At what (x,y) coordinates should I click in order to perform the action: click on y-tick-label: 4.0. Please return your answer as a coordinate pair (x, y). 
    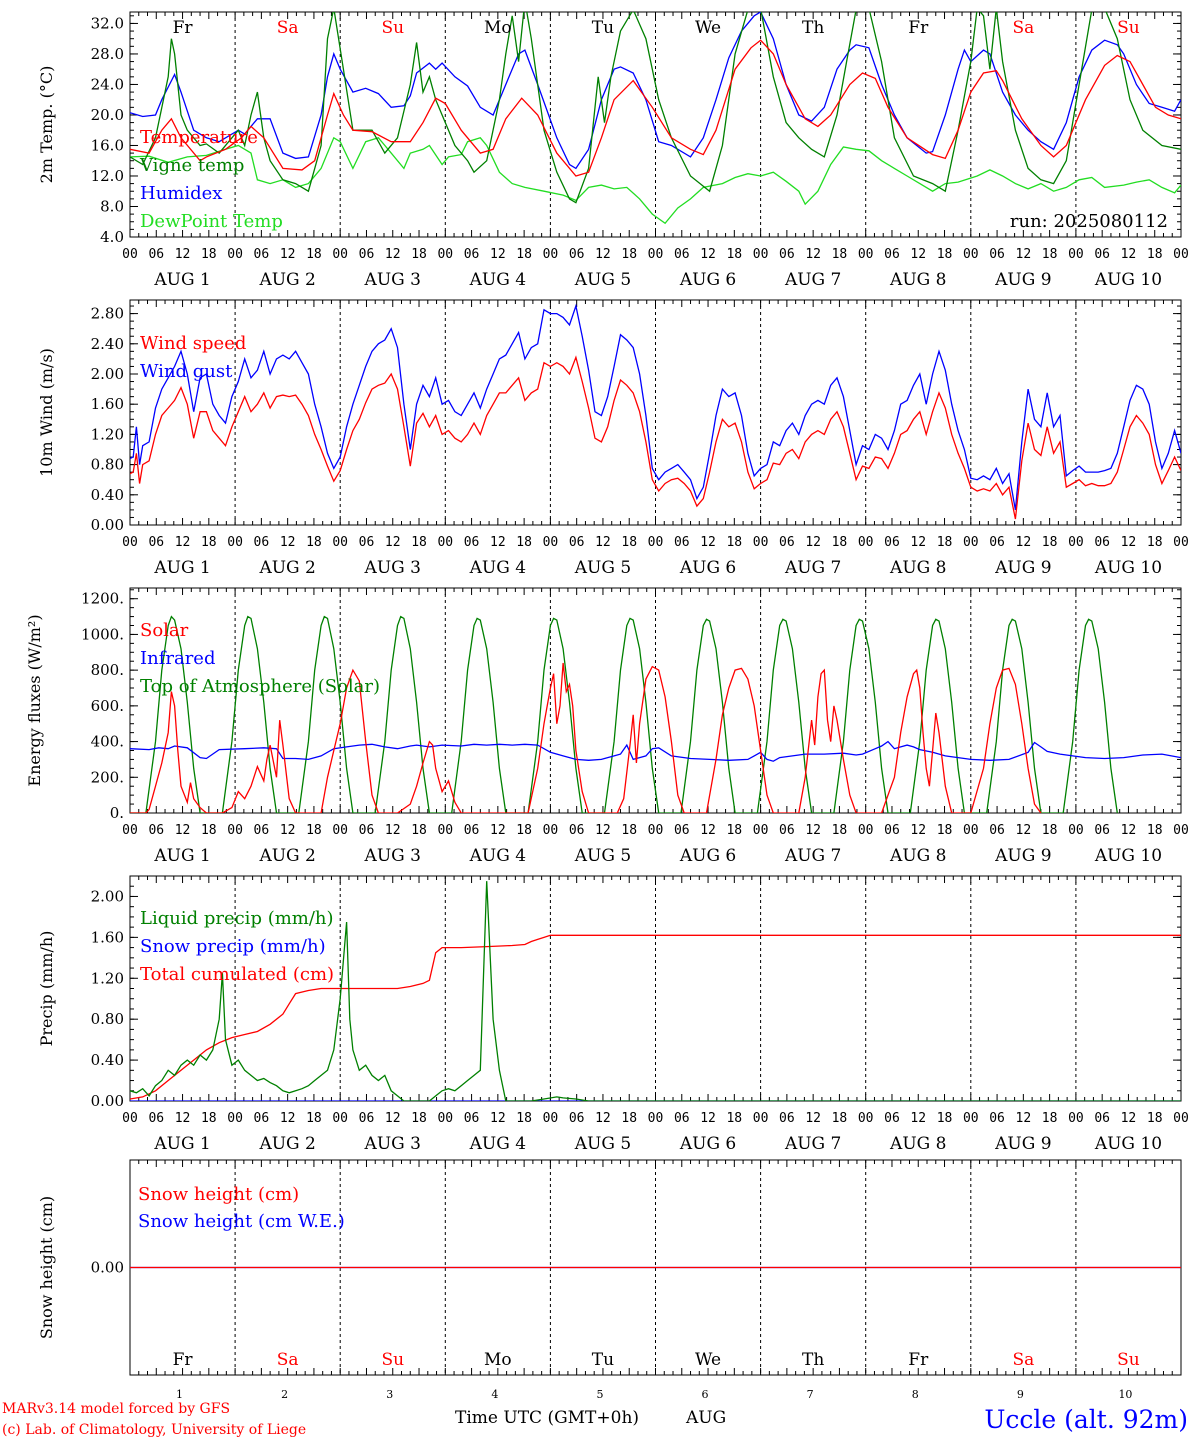
    Looking at the image, I should click on (112, 237).